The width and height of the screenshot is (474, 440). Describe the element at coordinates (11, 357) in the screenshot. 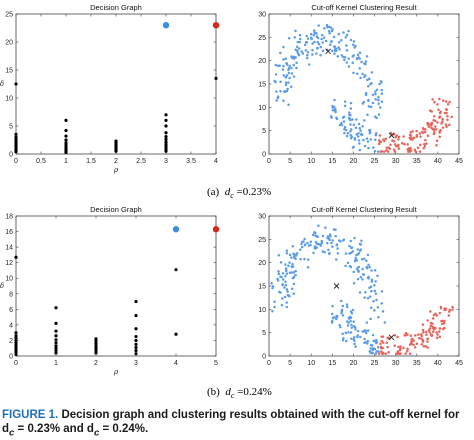

I see `y-tick-label: 0` at that location.